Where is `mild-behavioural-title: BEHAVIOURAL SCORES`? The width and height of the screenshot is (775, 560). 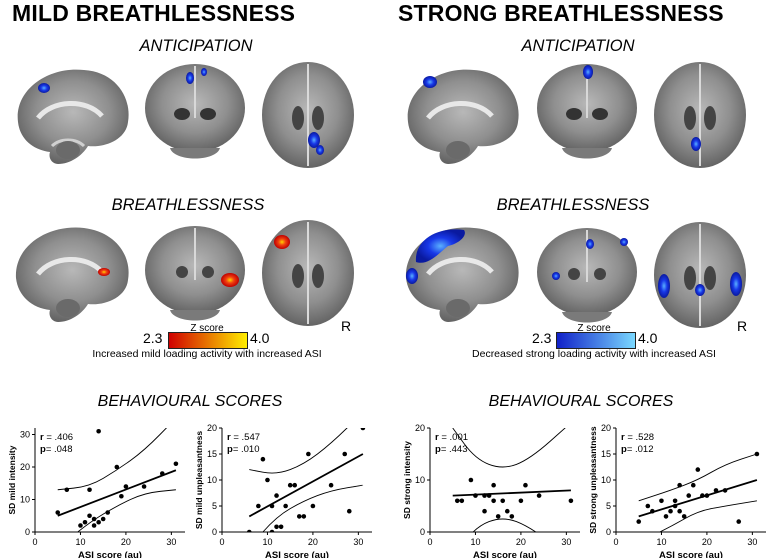
mild-behavioural-title: BEHAVIOURAL SCORES is located at coordinates (190, 401).